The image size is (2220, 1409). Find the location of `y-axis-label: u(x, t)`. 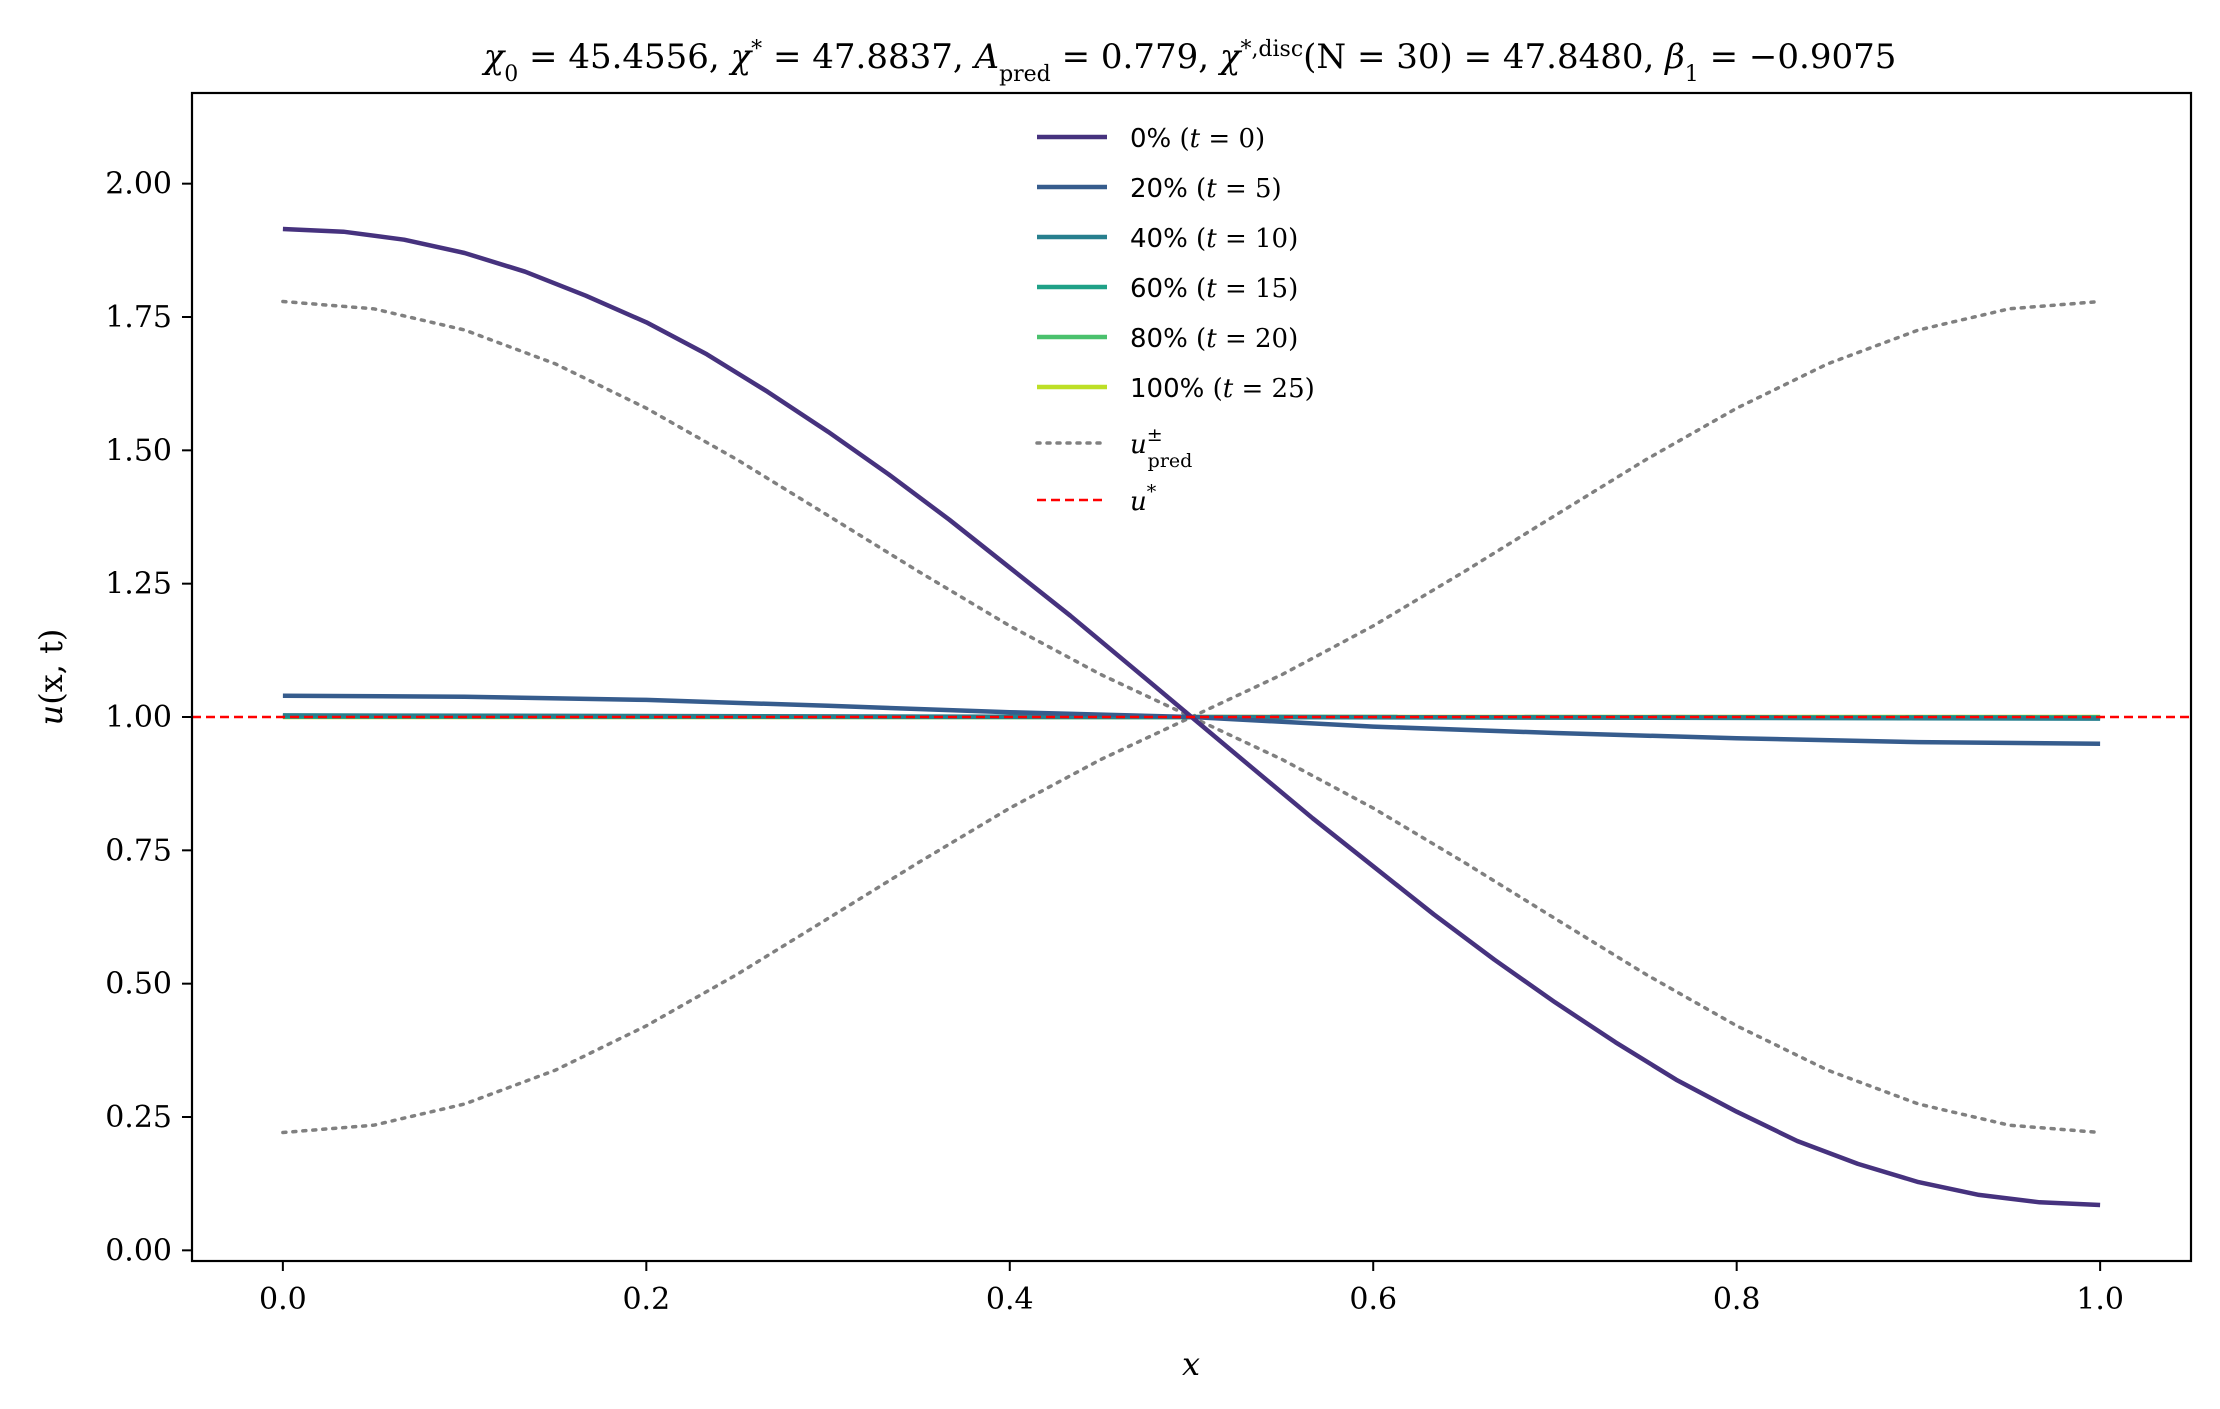

y-axis-label: u(x, t) is located at coordinates (51, 677).